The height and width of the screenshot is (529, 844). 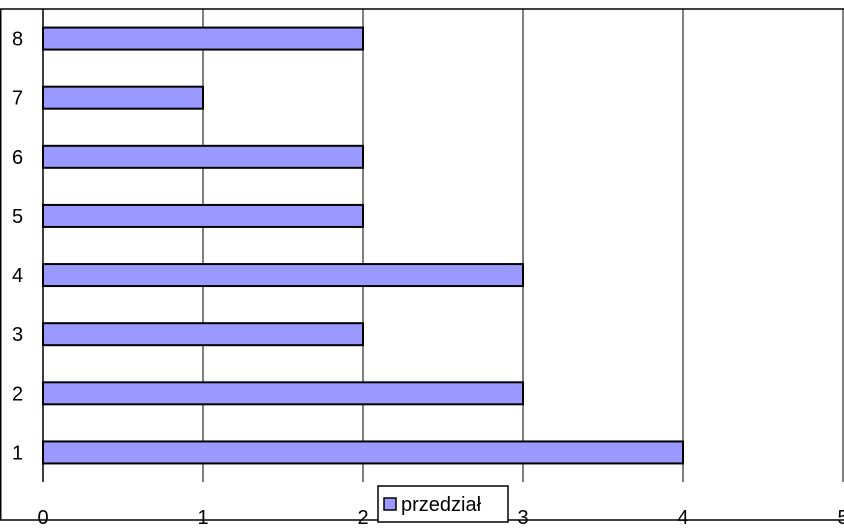 I want to click on x-tick-label: 5, so click(x=840, y=518).